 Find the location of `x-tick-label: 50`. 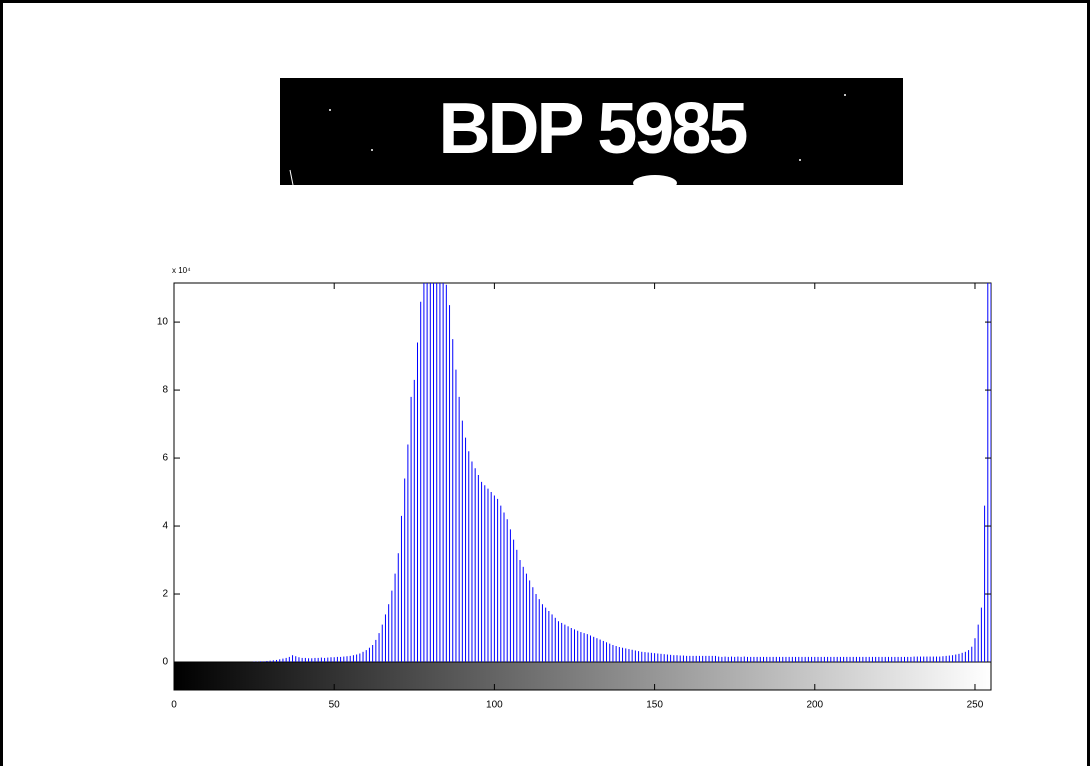

x-tick-label: 50 is located at coordinates (335, 705).